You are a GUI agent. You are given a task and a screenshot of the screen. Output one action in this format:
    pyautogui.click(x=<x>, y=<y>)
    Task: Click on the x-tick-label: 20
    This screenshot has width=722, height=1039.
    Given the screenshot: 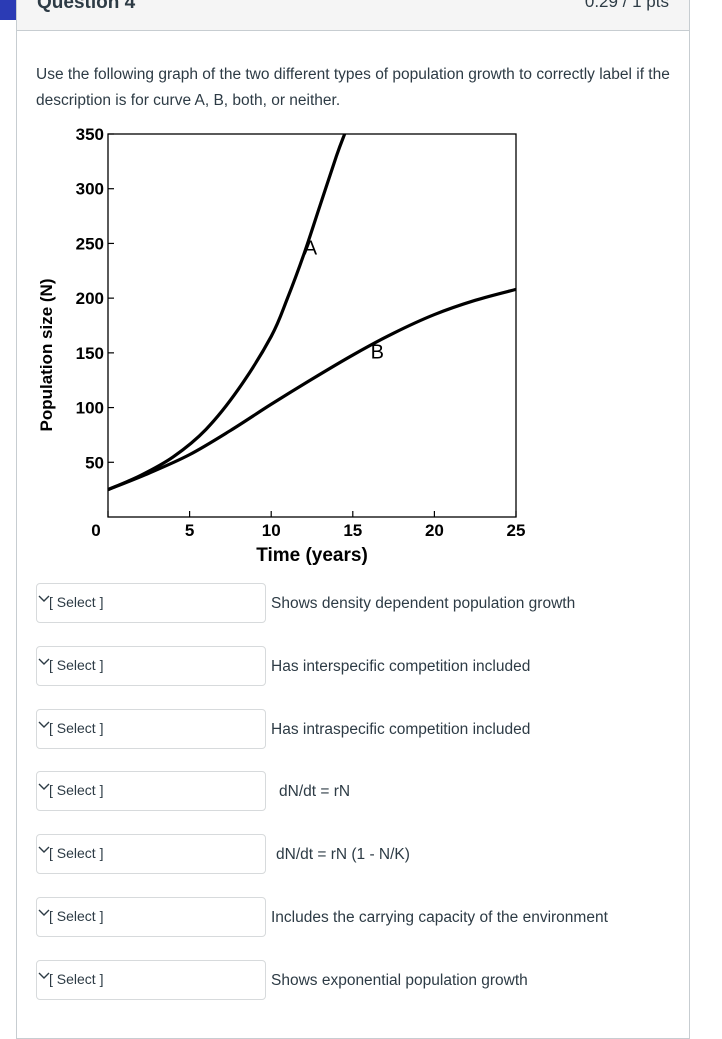 What is the action you would take?
    pyautogui.click(x=434, y=530)
    